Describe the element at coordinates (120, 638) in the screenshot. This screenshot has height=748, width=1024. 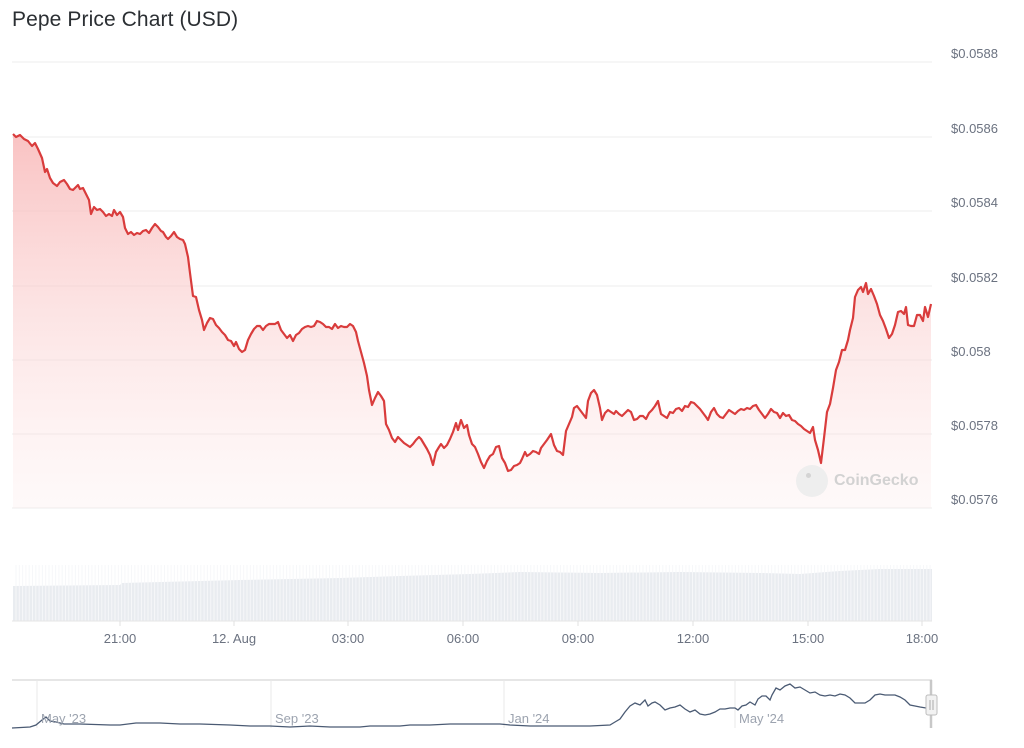
I see `x-axis-label: 21:00` at that location.